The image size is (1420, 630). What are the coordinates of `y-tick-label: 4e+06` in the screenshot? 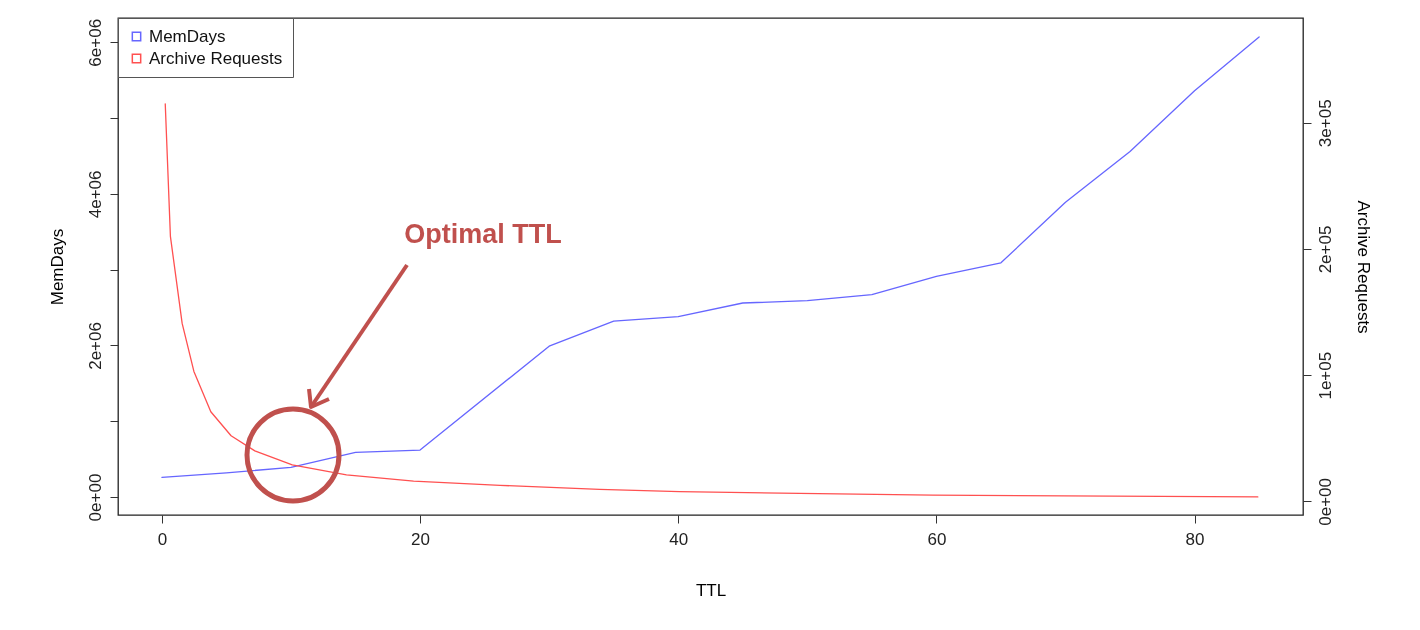 It's located at (95, 194).